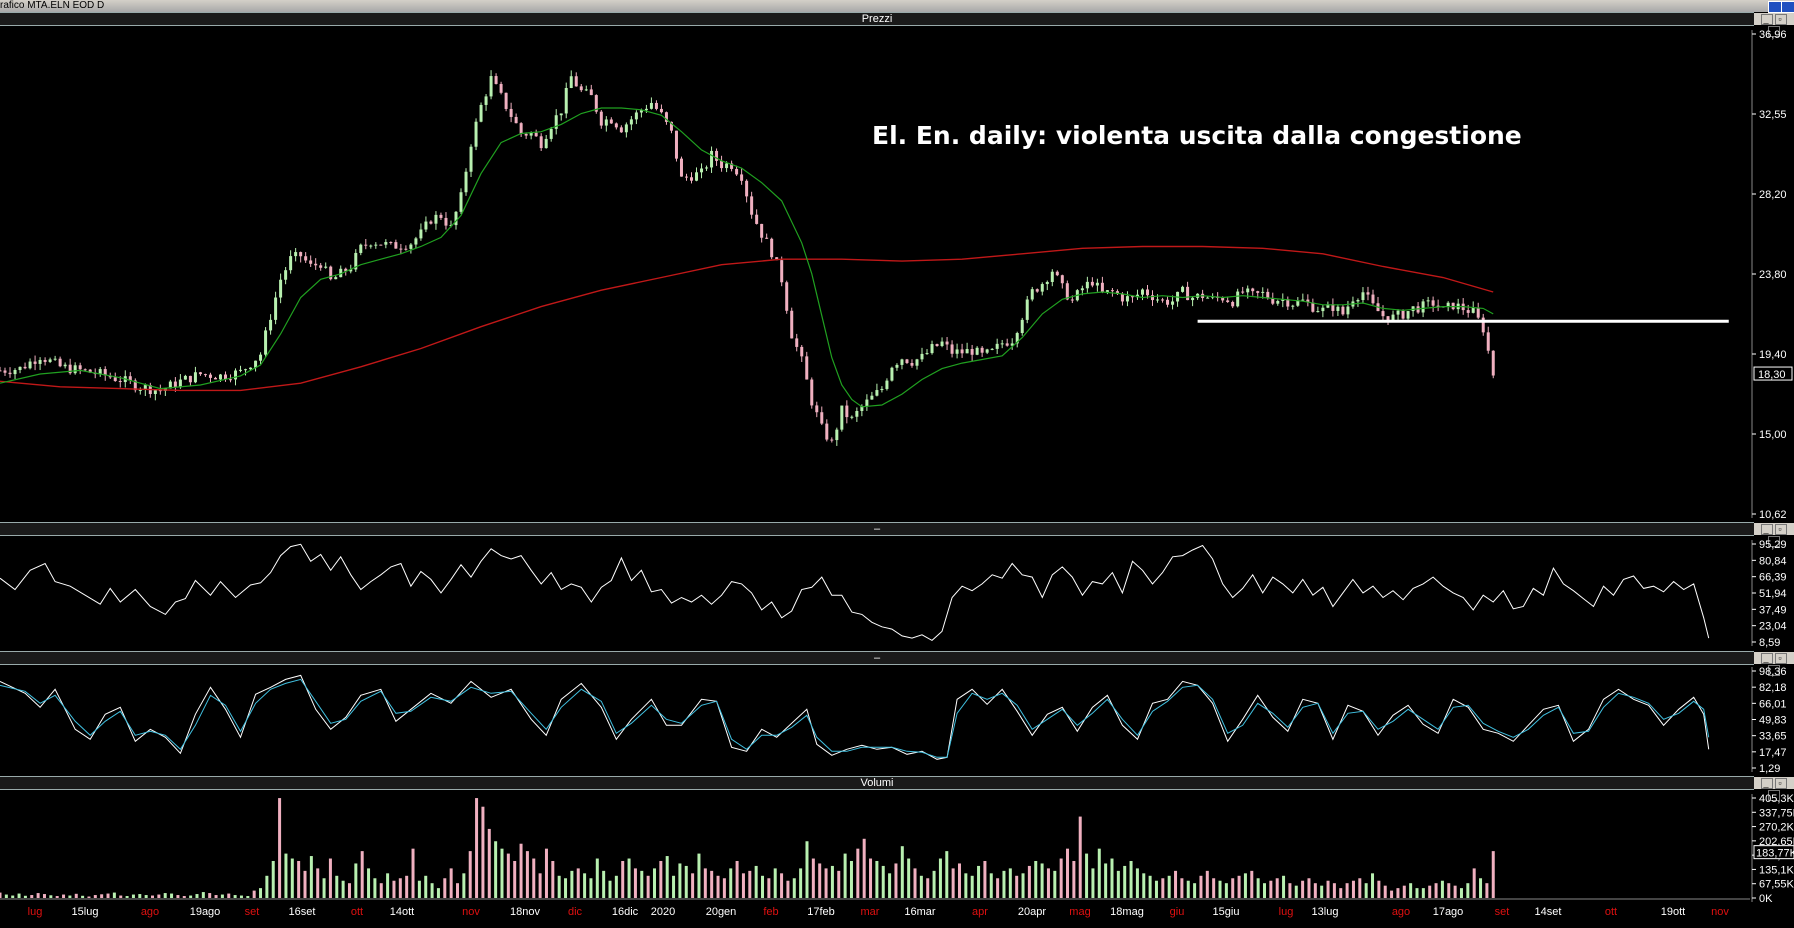 This screenshot has width=1794, height=928. Describe the element at coordinates (1548, 912) in the screenshot. I see `date-tick-label: 14set` at that location.